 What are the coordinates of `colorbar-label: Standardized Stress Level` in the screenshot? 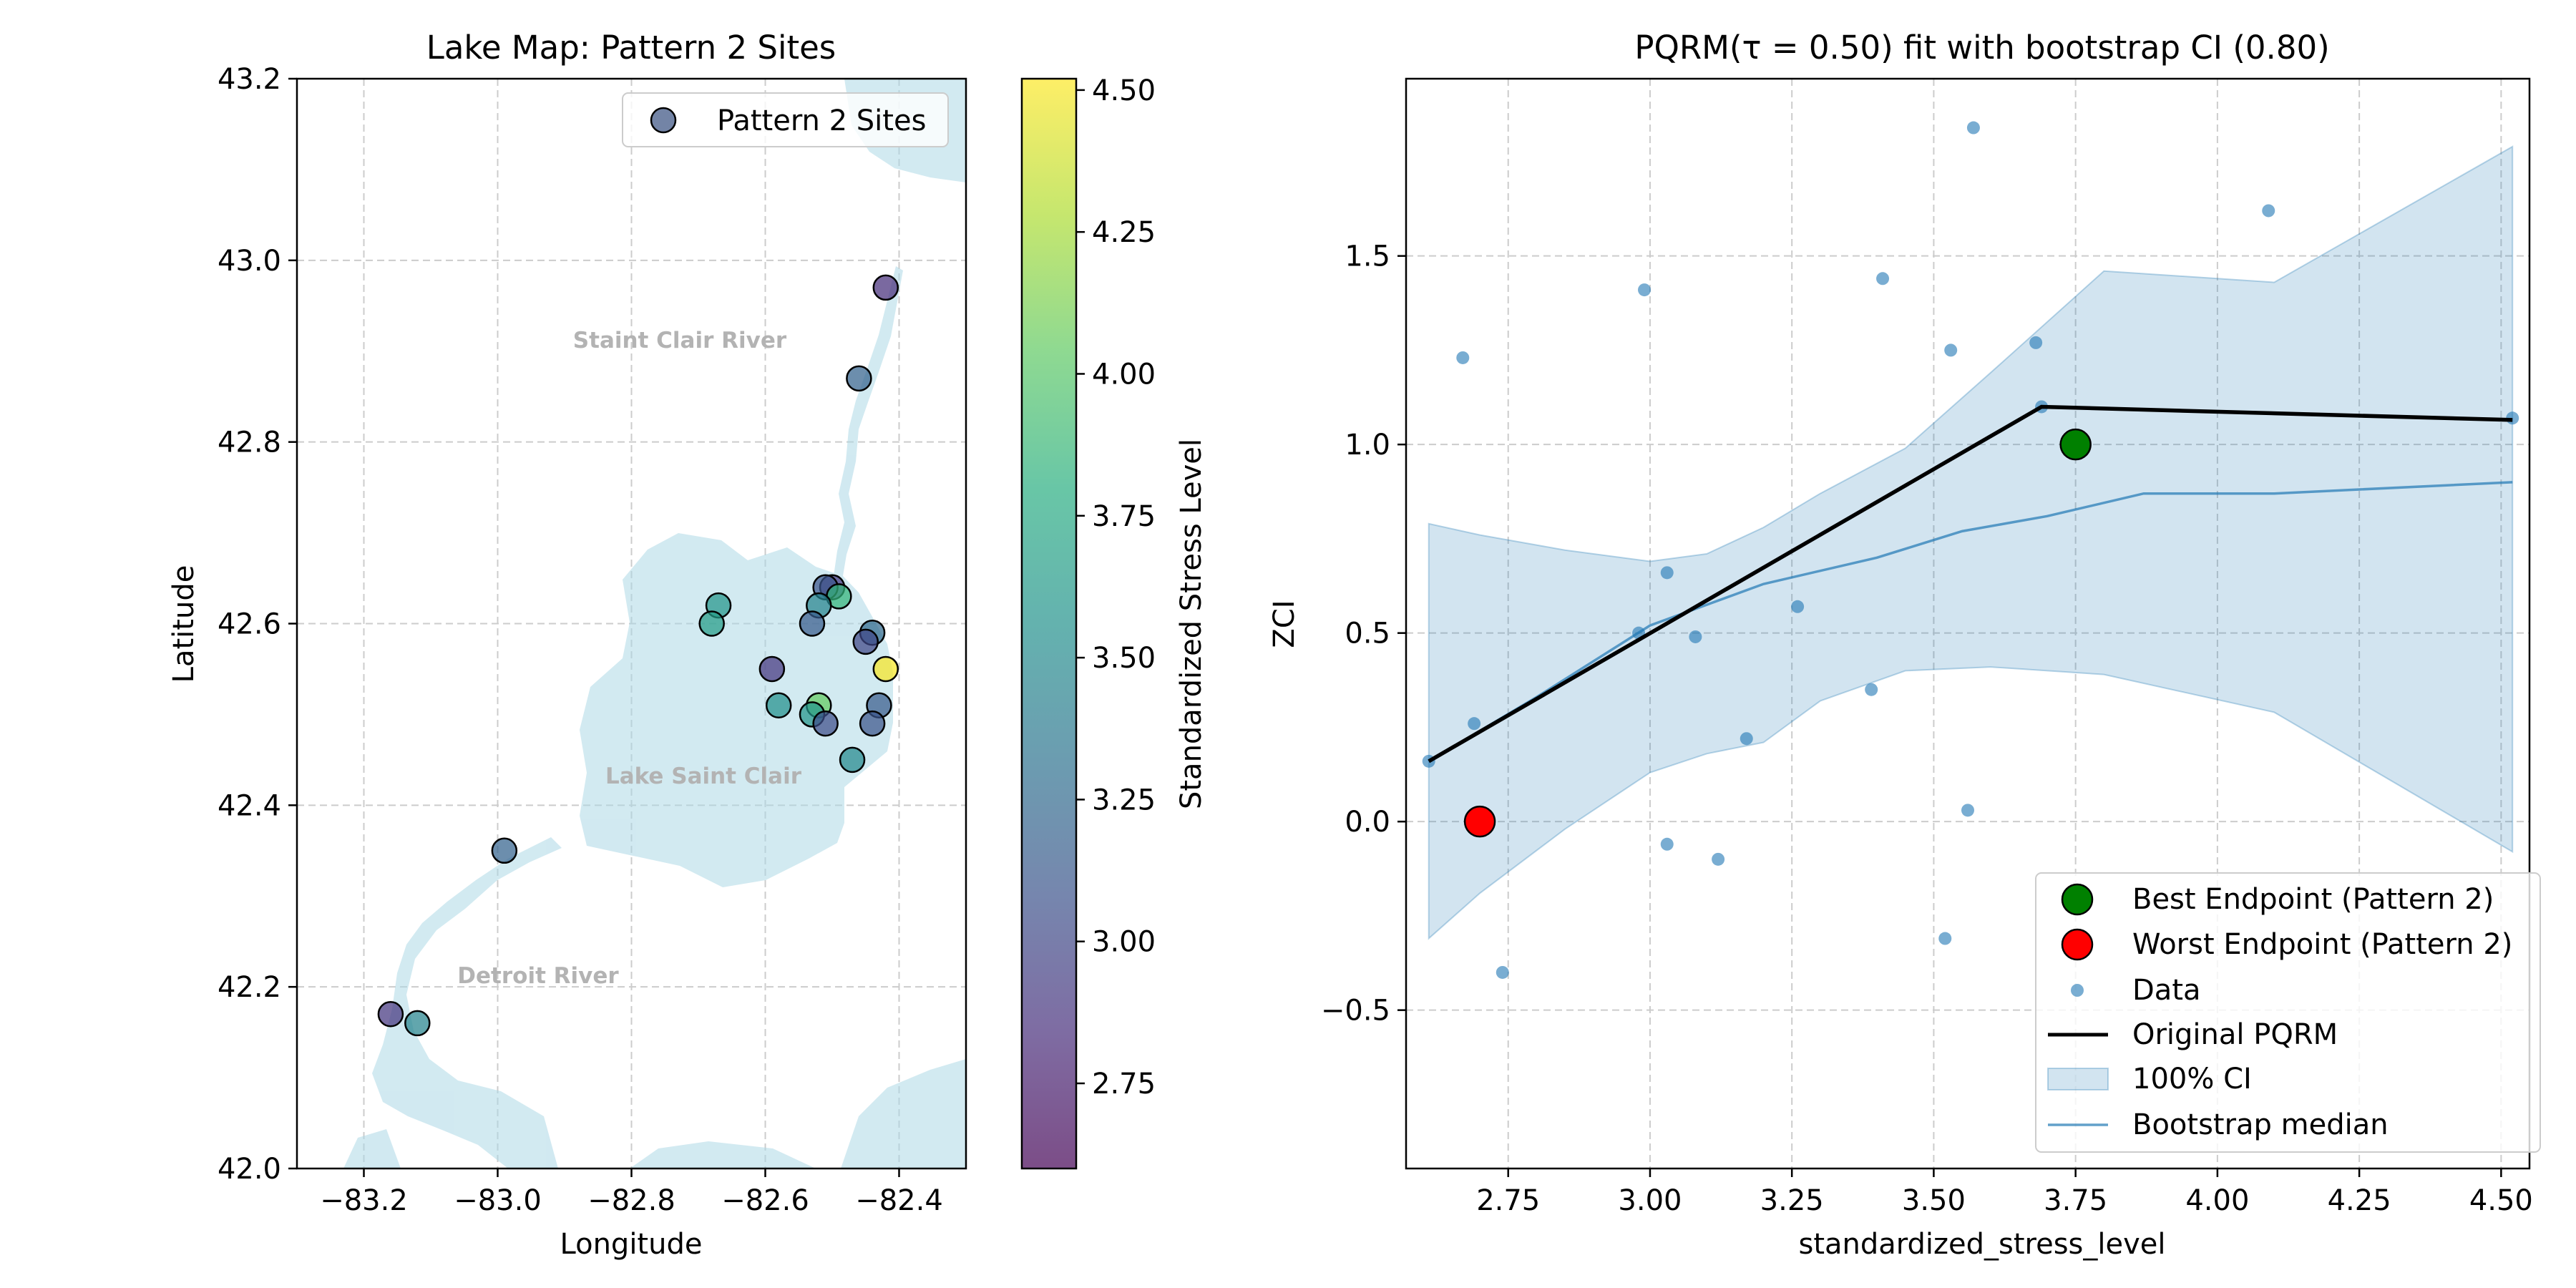 It's located at (1191, 624).